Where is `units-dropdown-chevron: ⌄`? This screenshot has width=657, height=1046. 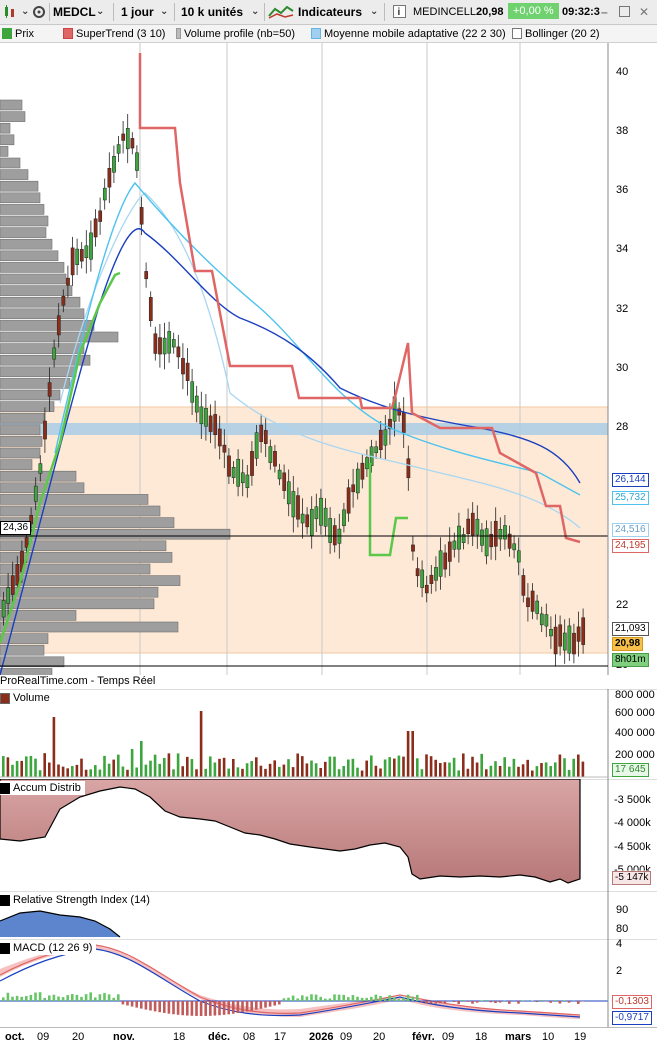
units-dropdown-chevron: ⌄ is located at coordinates (255, 11).